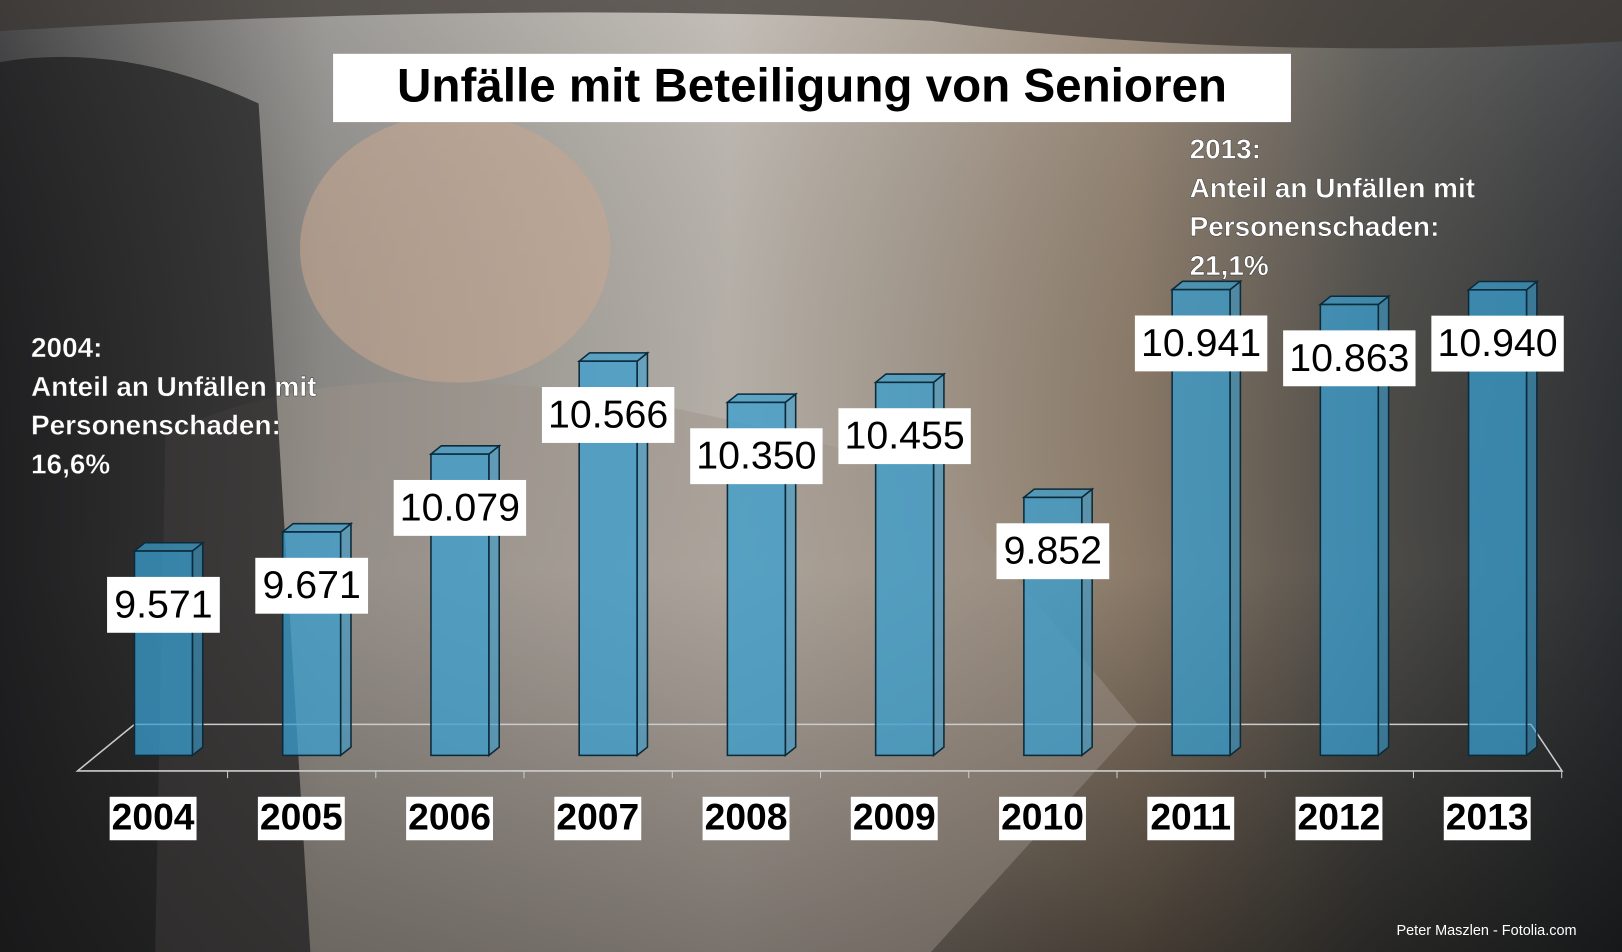 The image size is (1622, 952). I want to click on value-label: 9.852, so click(1053, 551).